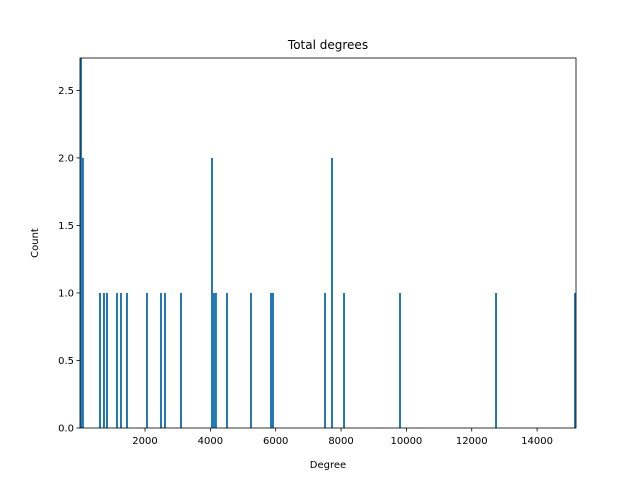  I want to click on y-tick-label: 1.0, so click(66, 293).